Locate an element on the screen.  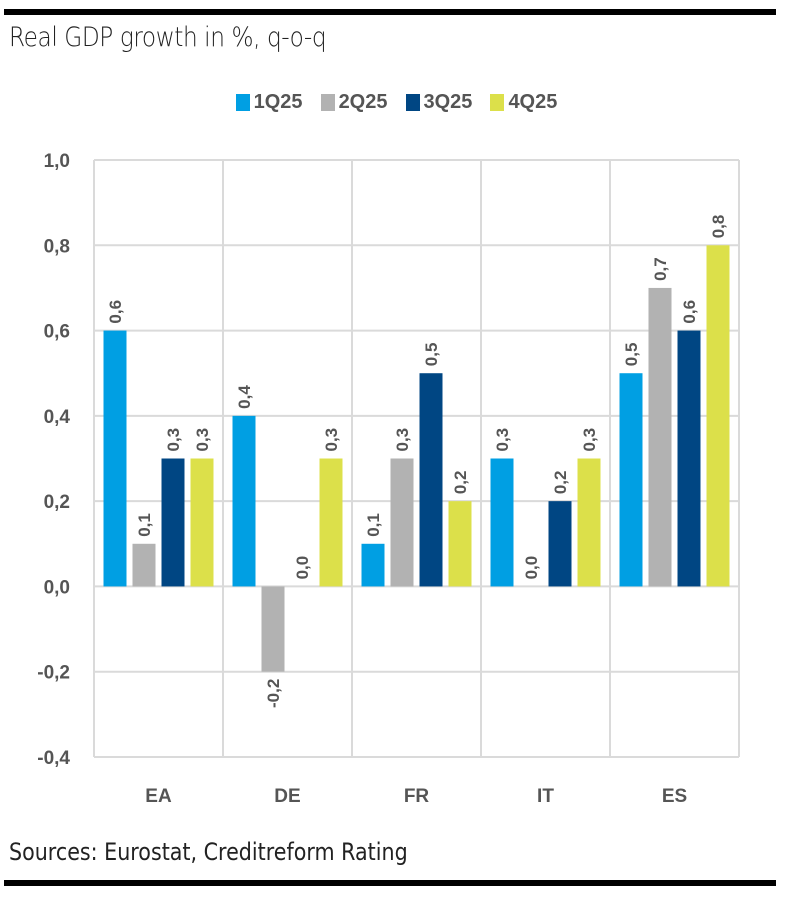
y-tick-label: 0,0 is located at coordinates (57, 587).